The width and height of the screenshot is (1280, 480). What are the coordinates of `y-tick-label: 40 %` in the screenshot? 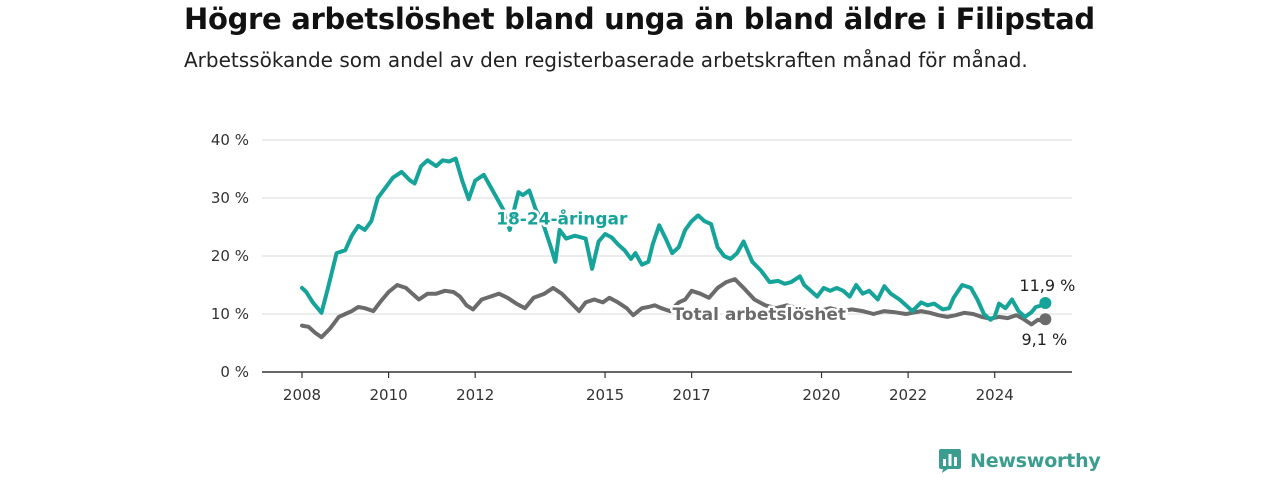 It's located at (230, 140).